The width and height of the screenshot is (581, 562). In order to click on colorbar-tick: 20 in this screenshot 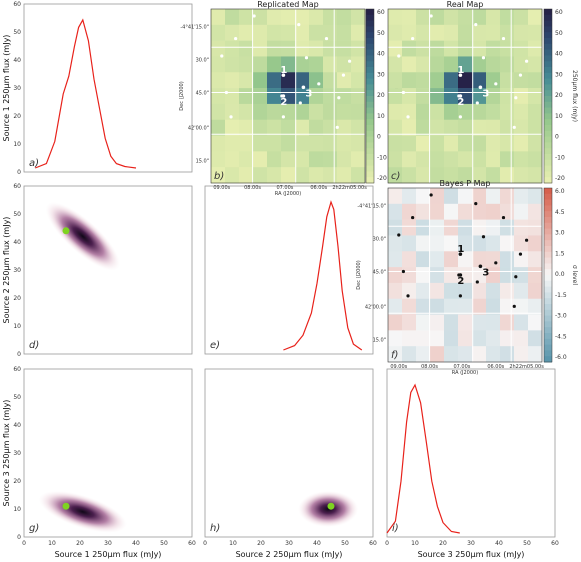, I will do `click(381, 95)`.